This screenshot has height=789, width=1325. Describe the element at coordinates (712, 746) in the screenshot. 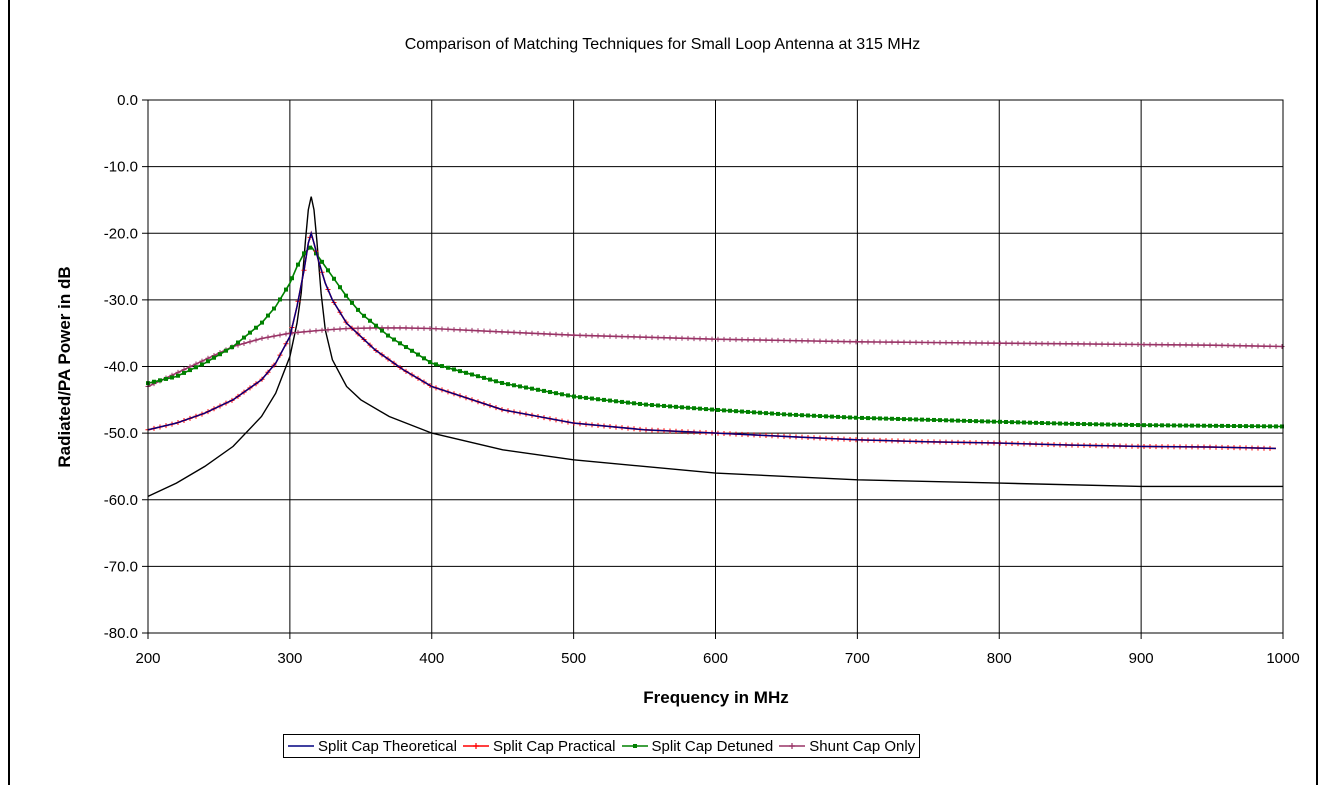

I see `legend-label: Split Cap Detuned` at that location.